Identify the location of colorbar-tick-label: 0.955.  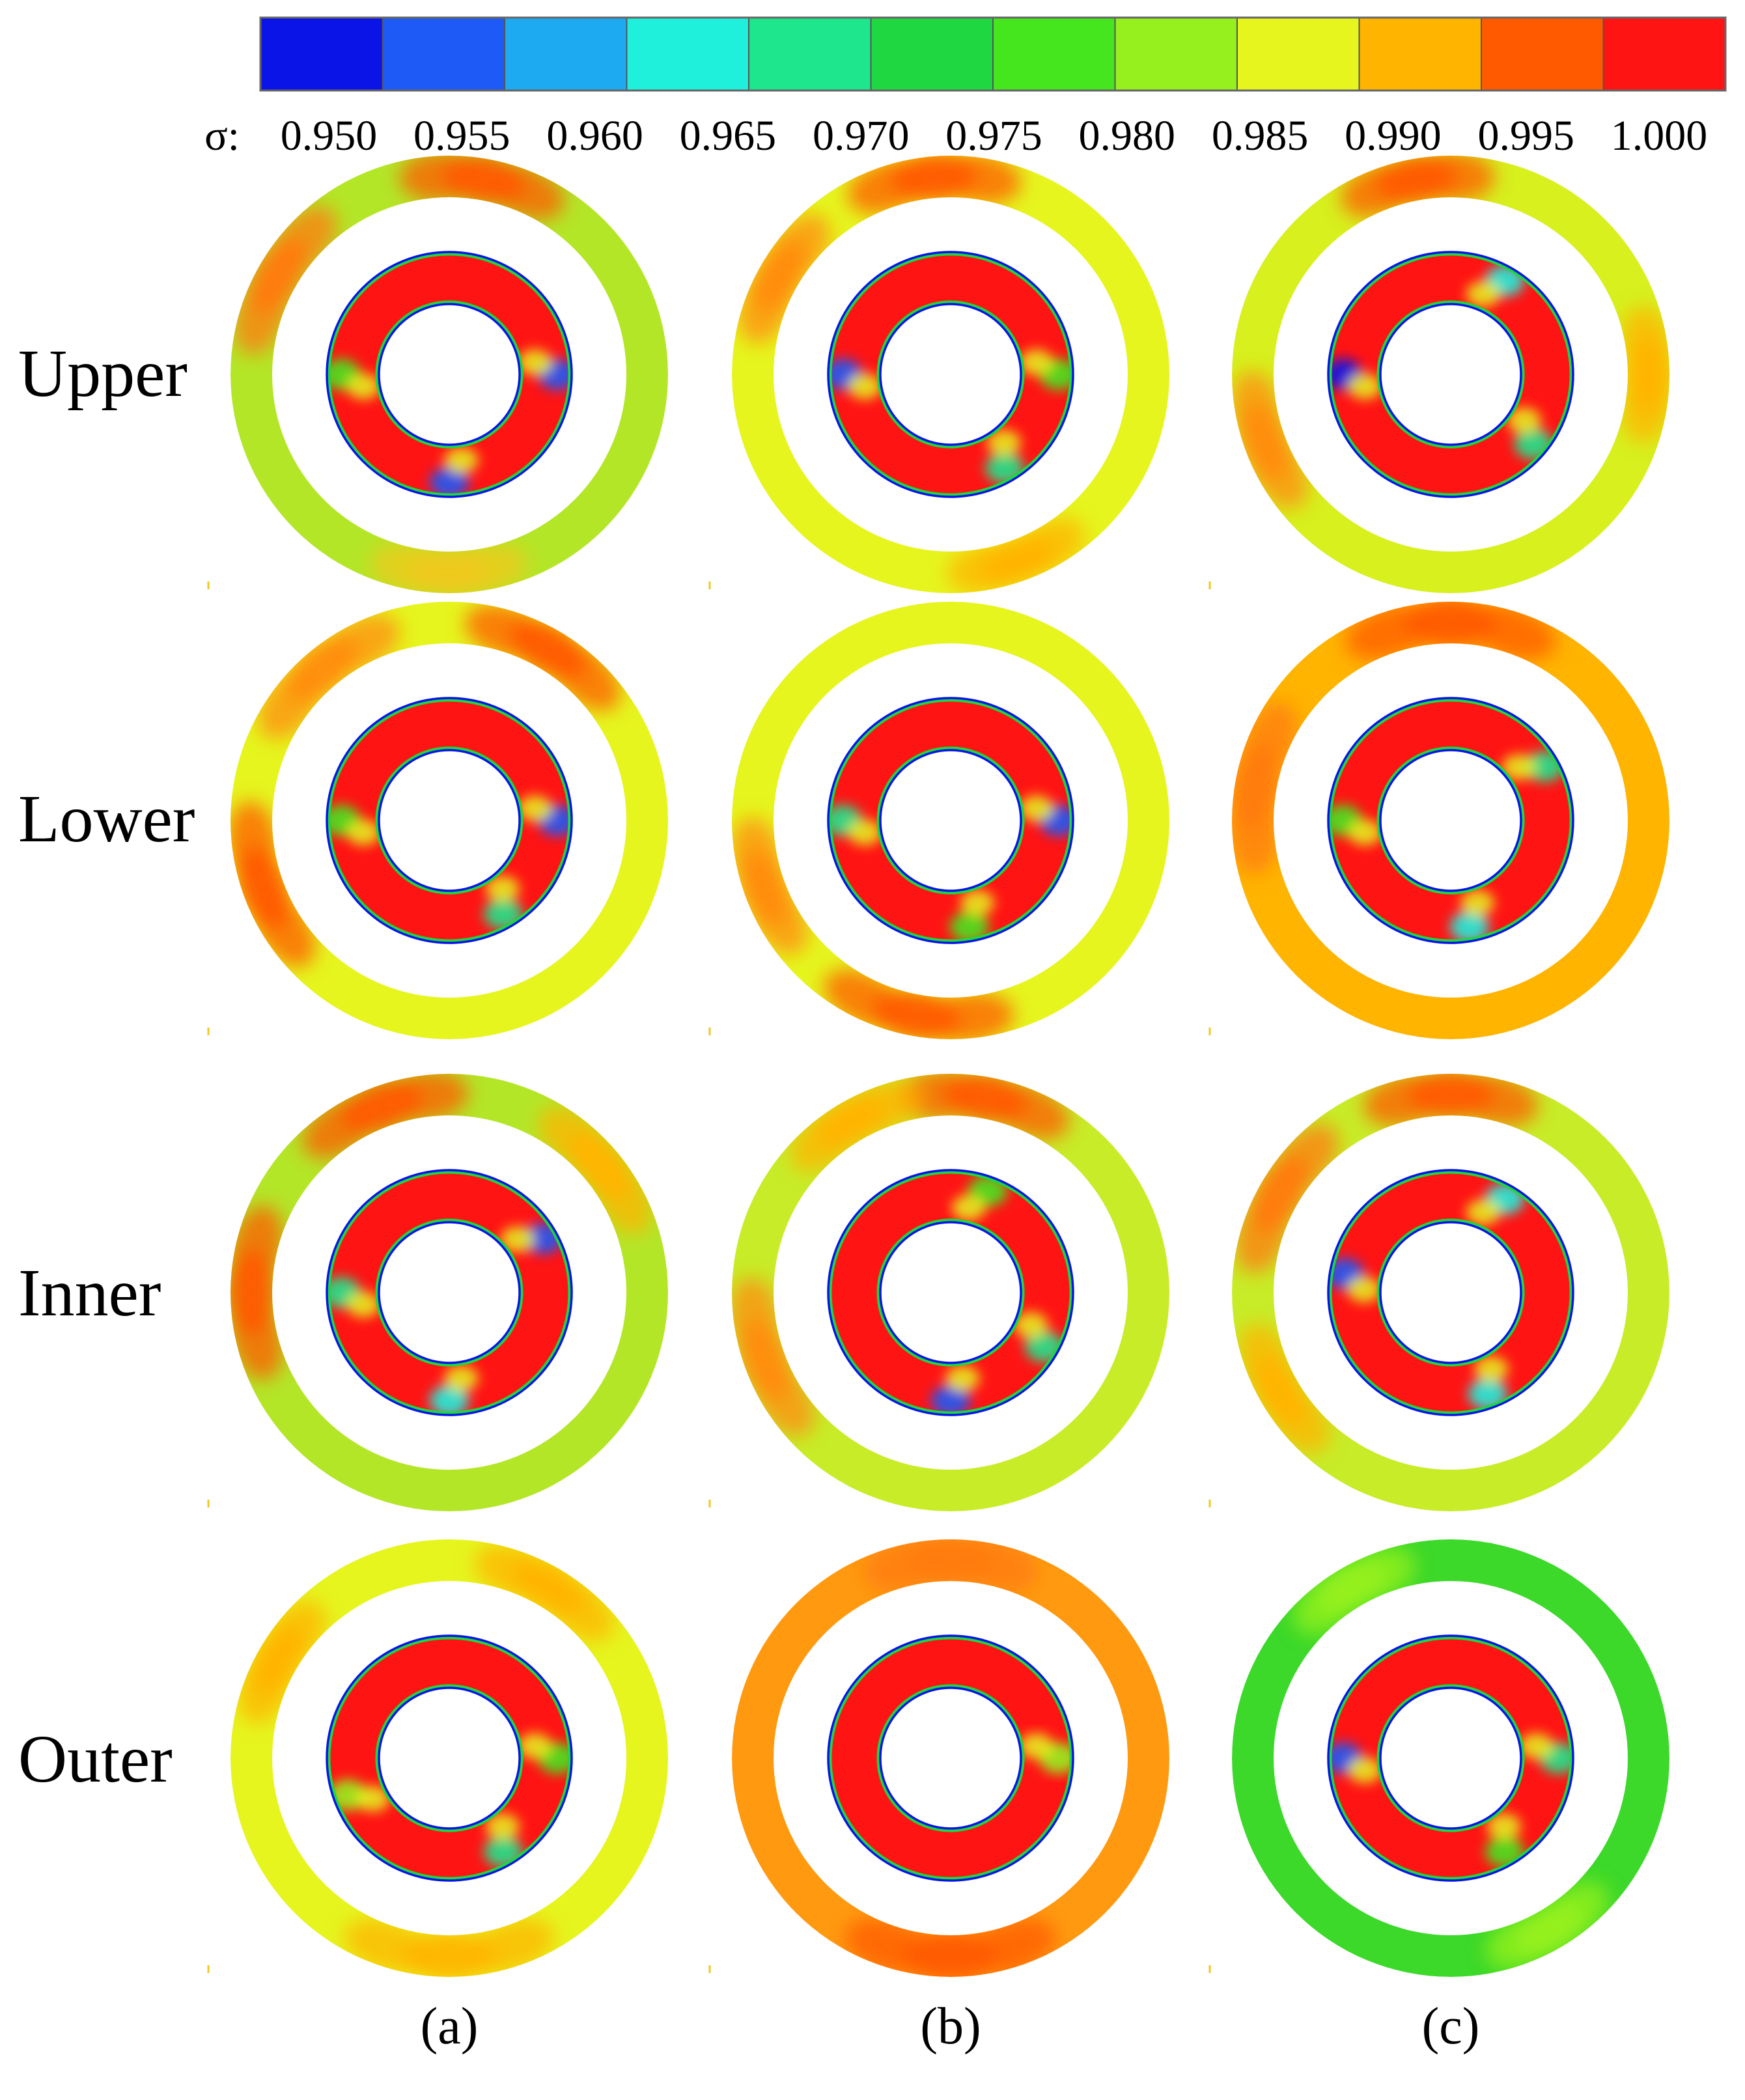
(462, 136).